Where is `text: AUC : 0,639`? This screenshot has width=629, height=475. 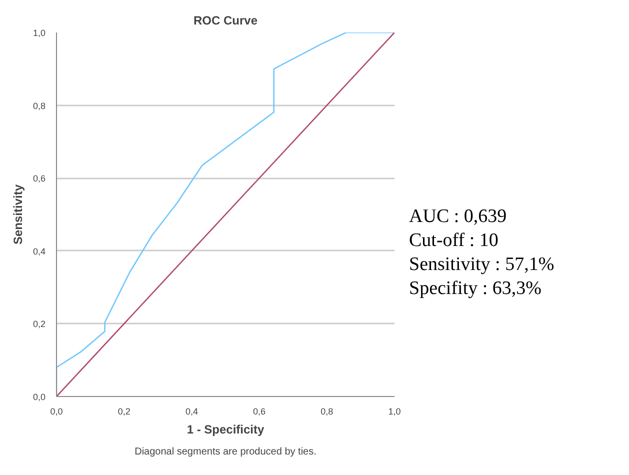 text: AUC : 0,639 is located at coordinates (458, 216).